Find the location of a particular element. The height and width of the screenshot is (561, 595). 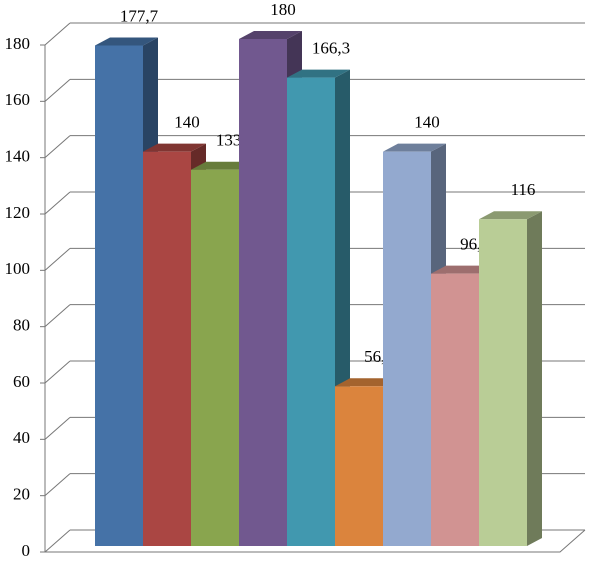

y-tick-label: 40 is located at coordinates (21, 437).